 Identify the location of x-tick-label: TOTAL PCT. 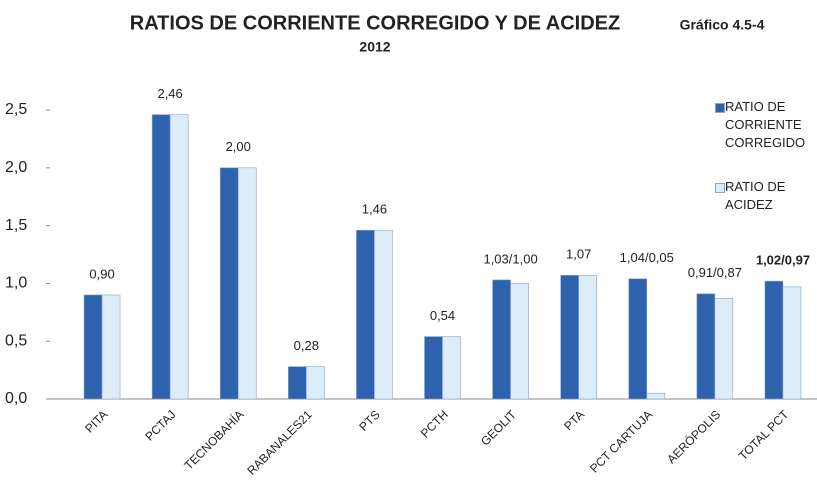
(764, 435).